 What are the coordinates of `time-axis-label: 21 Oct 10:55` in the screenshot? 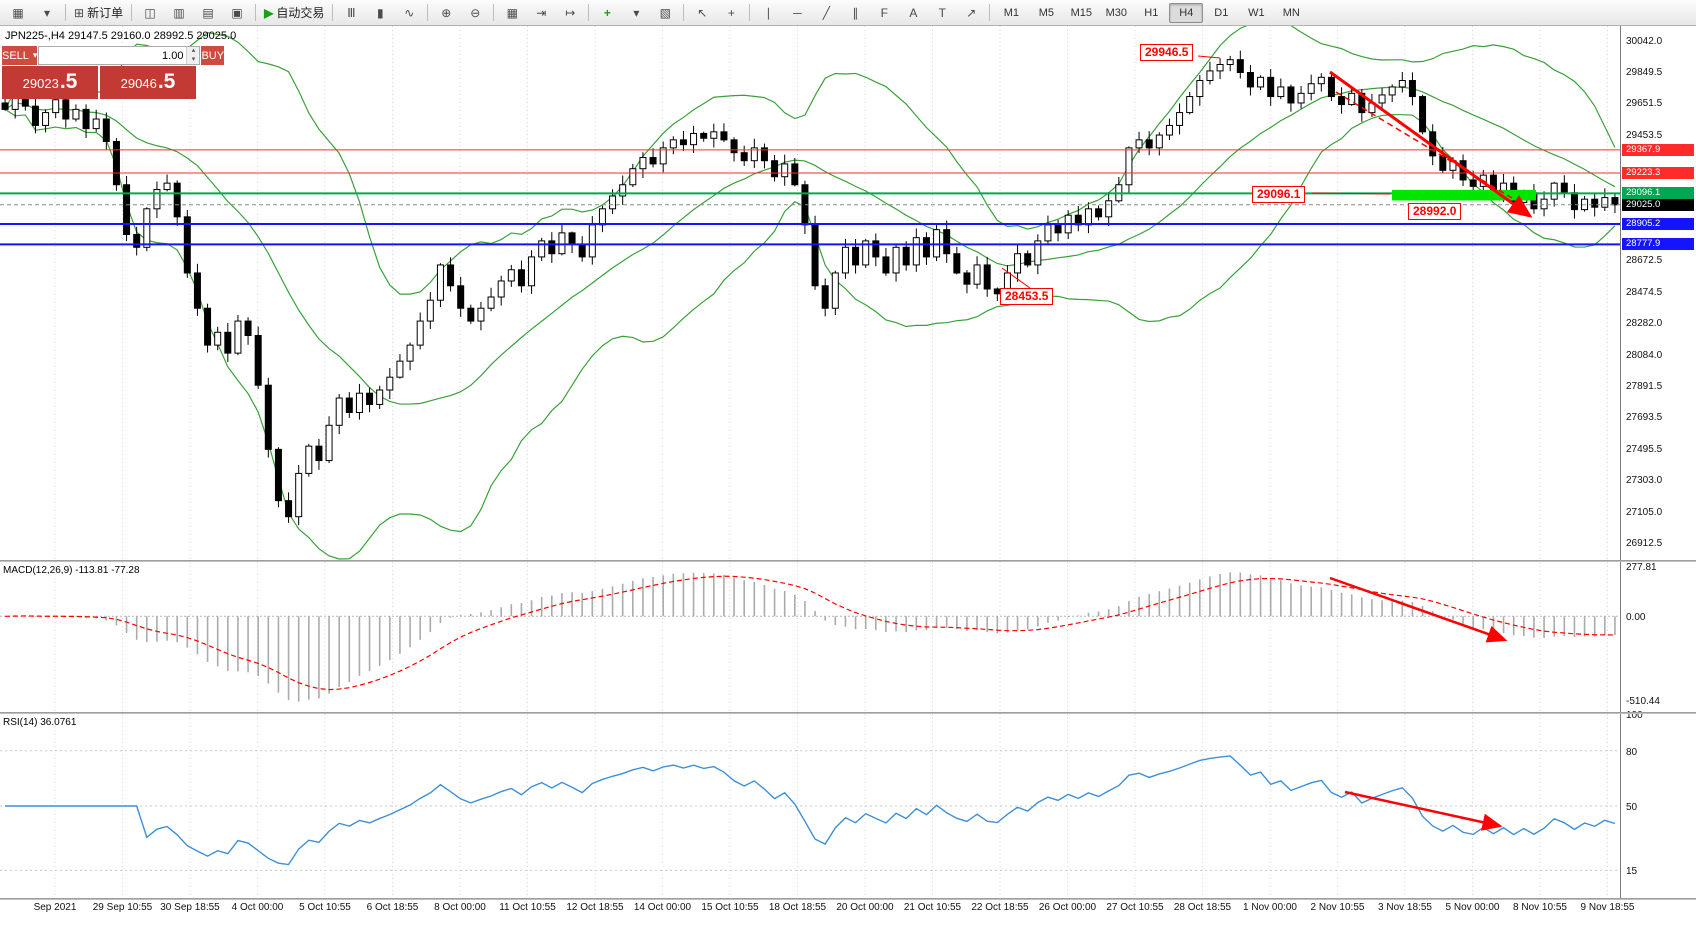 It's located at (932, 907).